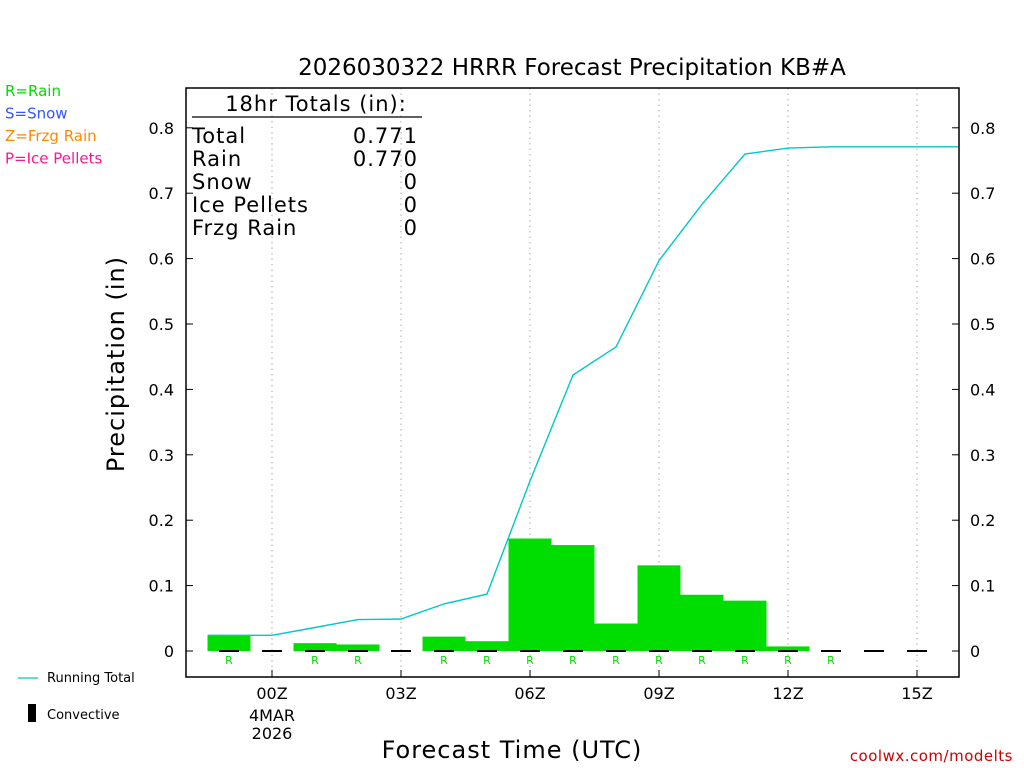 This screenshot has height=768, width=1024. I want to click on y-tick-label-right: 0.6, so click(982, 259).